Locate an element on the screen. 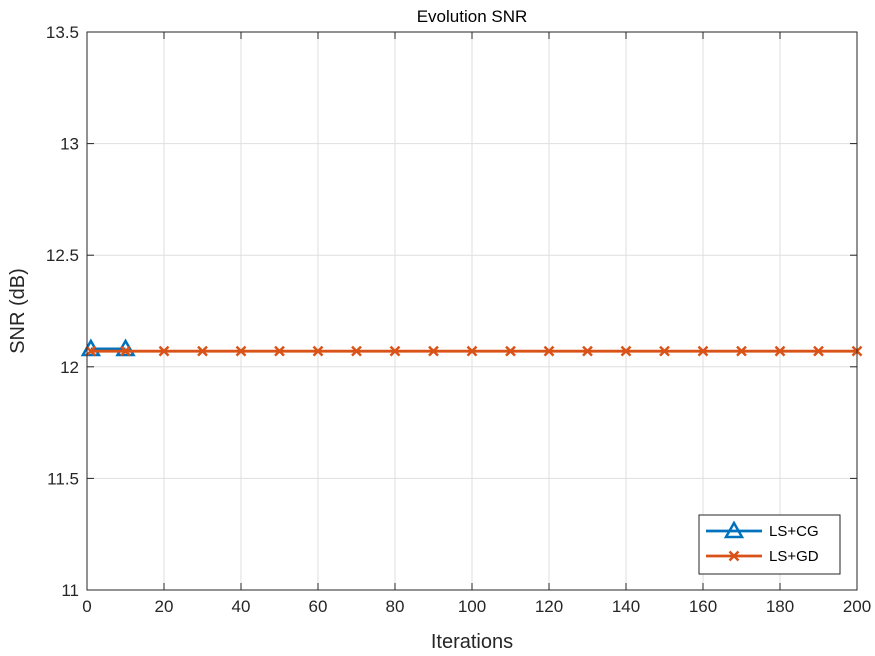 This screenshot has width=875, height=656. x-tick-label: 140 is located at coordinates (626, 606).